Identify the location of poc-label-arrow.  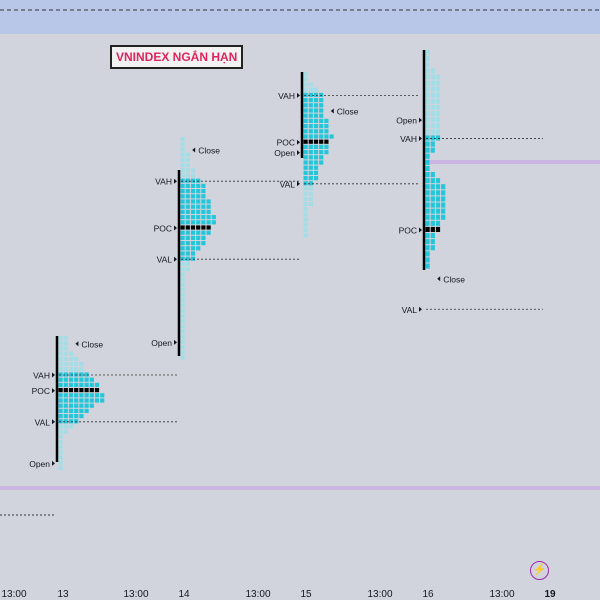
(298, 142).